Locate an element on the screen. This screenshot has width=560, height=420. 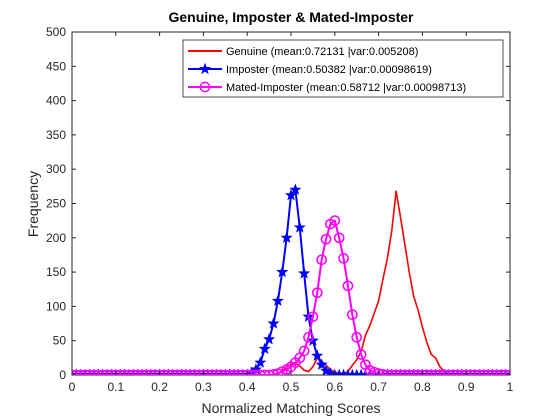
legend-entry: Imposter (mean:0.50382 |var:0.00098619) is located at coordinates (310, 69).